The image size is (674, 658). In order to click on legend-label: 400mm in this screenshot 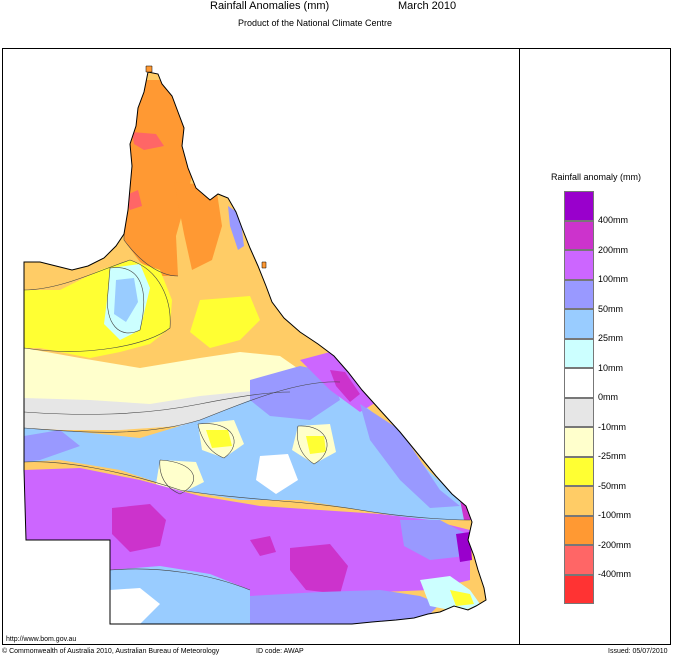, I will do `click(613, 220)`.